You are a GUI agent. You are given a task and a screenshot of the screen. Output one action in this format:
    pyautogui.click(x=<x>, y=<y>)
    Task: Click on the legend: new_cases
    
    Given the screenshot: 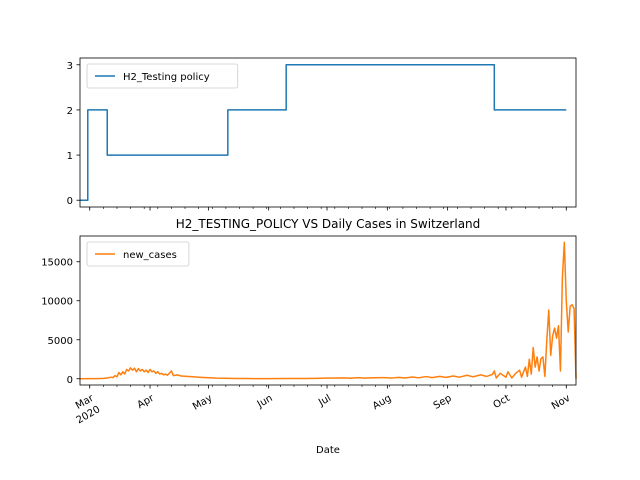 What is the action you would take?
    pyautogui.click(x=138, y=254)
    